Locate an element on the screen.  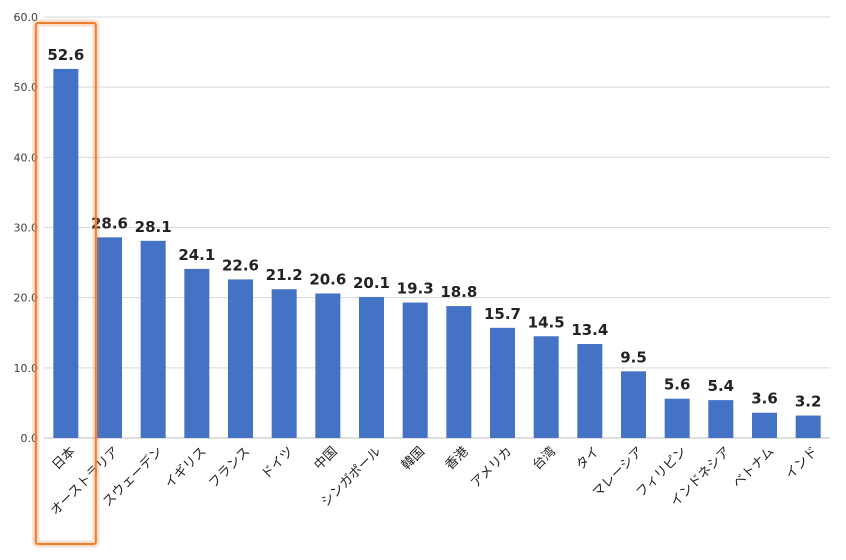
category-label: ドイツ is located at coordinates (278, 463).